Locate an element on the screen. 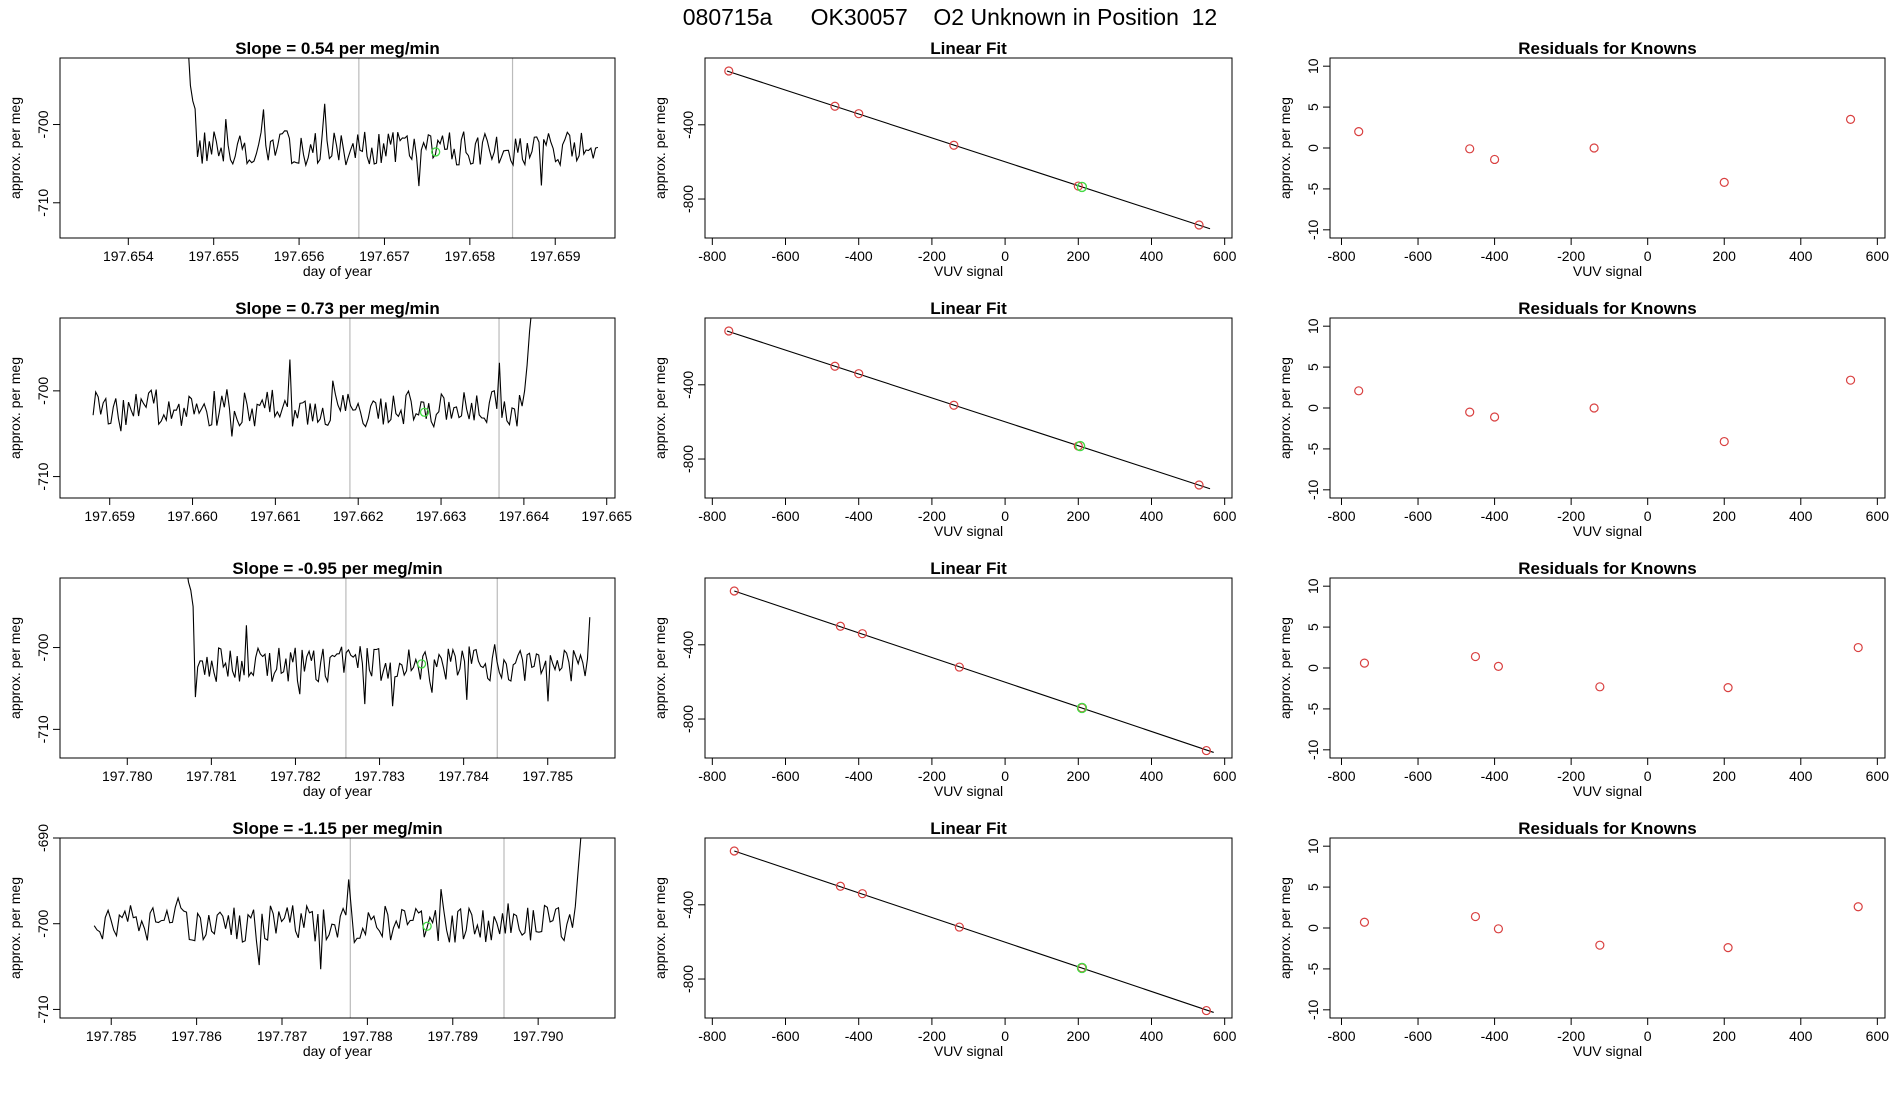 The width and height of the screenshot is (1900, 1100). unknown-point-marker is located at coordinates (421, 664).